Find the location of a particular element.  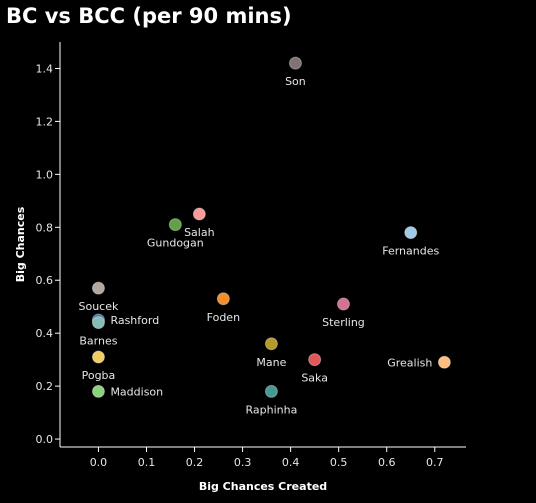

y-tick-label: 0.6 is located at coordinates (45, 280).